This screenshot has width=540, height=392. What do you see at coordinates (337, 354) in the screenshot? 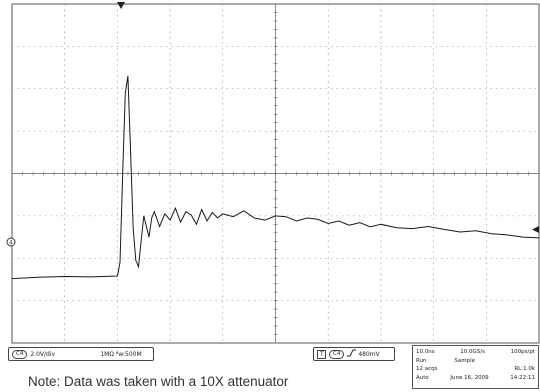
I see `trigger-channel-badge: C4` at bounding box center [337, 354].